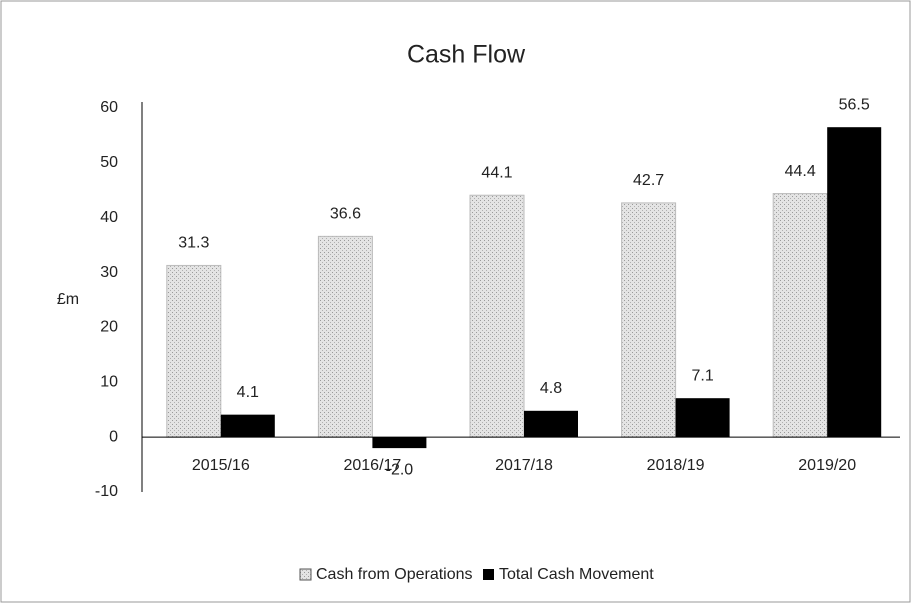  What do you see at coordinates (800, 171) in the screenshot?
I see `data-label: 44.4` at bounding box center [800, 171].